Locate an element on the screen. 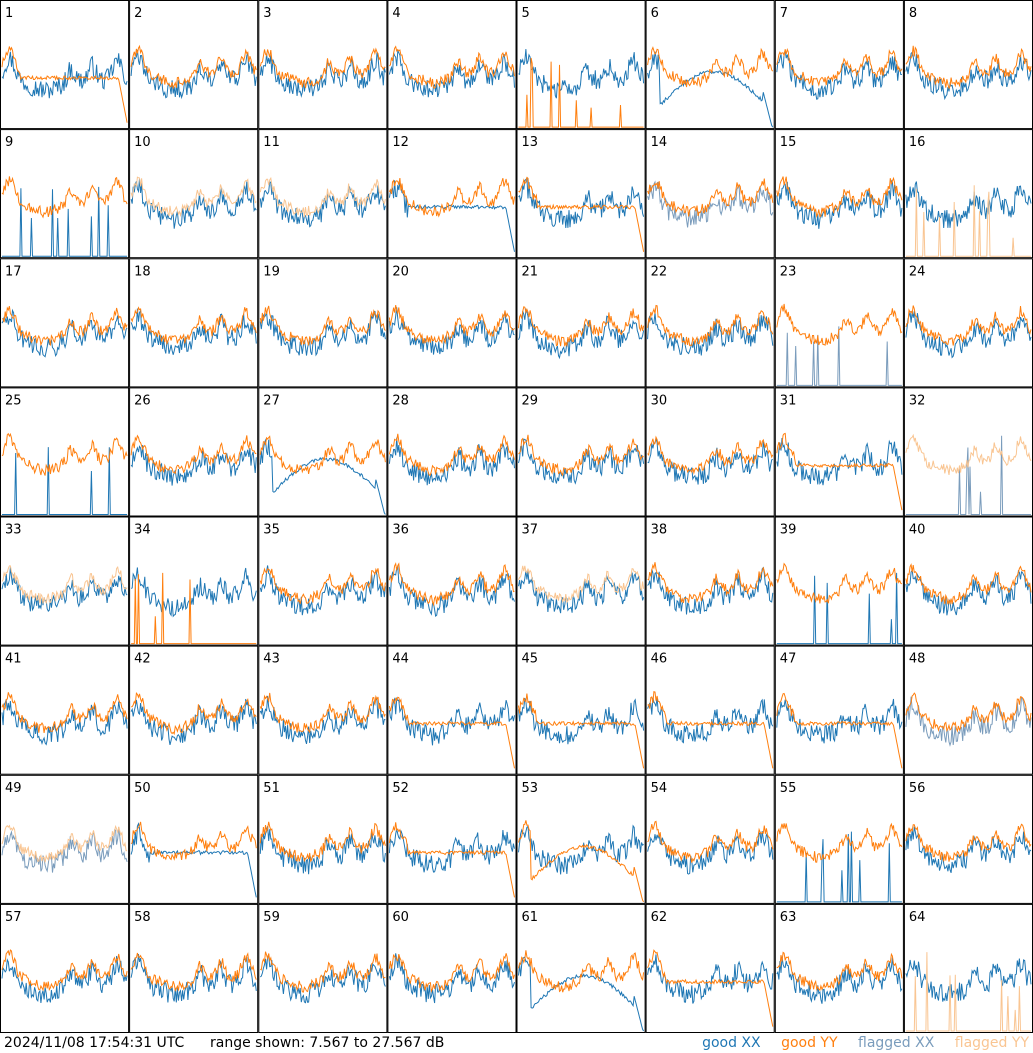  panel-36: 36 is located at coordinates (452, 581).